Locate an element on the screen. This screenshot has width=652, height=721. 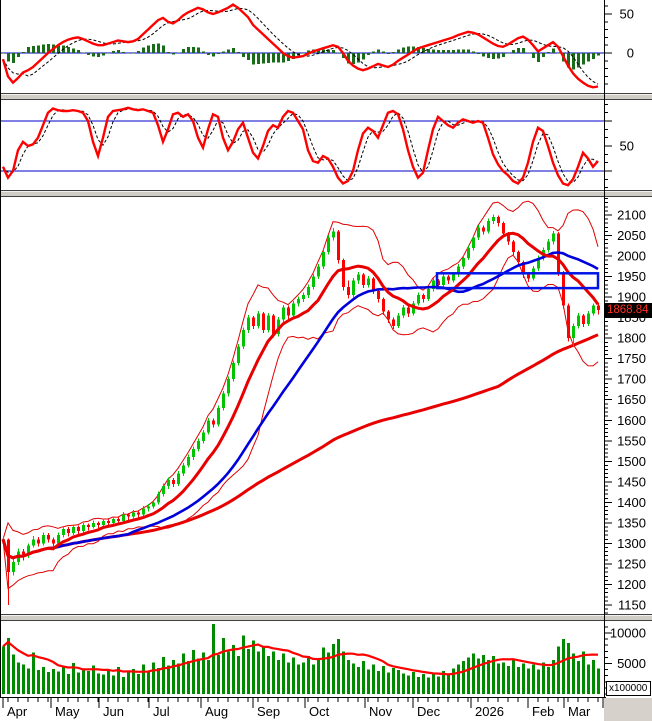
y-tick-label: 1500 is located at coordinates (631, 461).